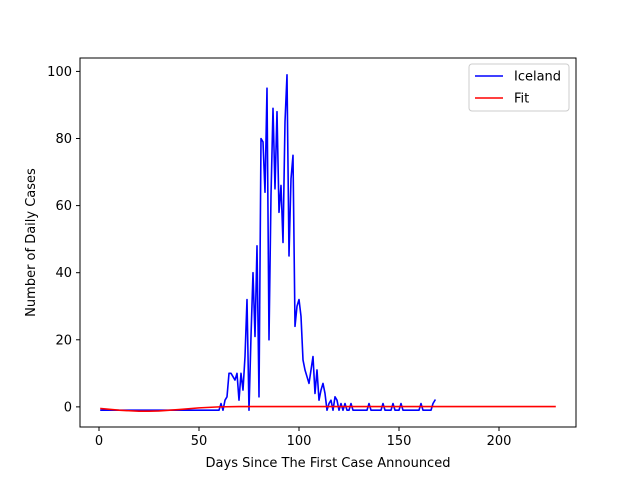 The height and width of the screenshot is (480, 640). I want to click on x-tick-label: 100, so click(299, 441).